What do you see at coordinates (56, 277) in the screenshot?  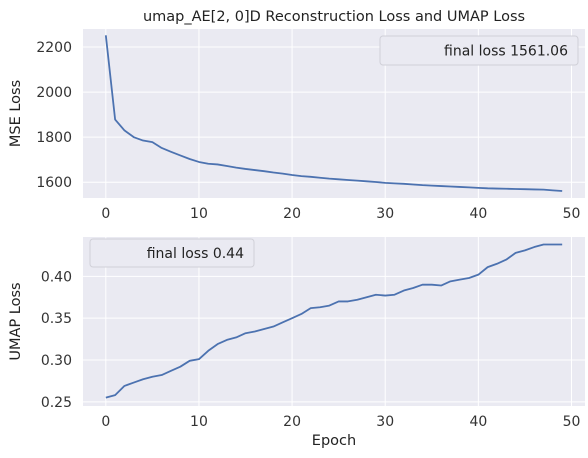 I see `y-tick-label: 0.40` at bounding box center [56, 277].